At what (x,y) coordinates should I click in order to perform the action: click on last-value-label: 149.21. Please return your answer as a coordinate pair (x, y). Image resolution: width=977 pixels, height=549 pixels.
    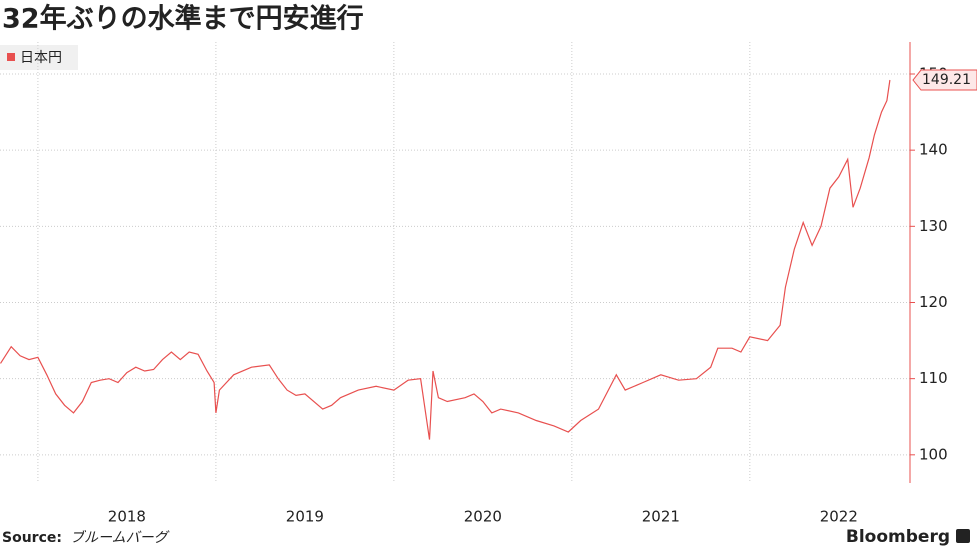
    Looking at the image, I should click on (946, 80).